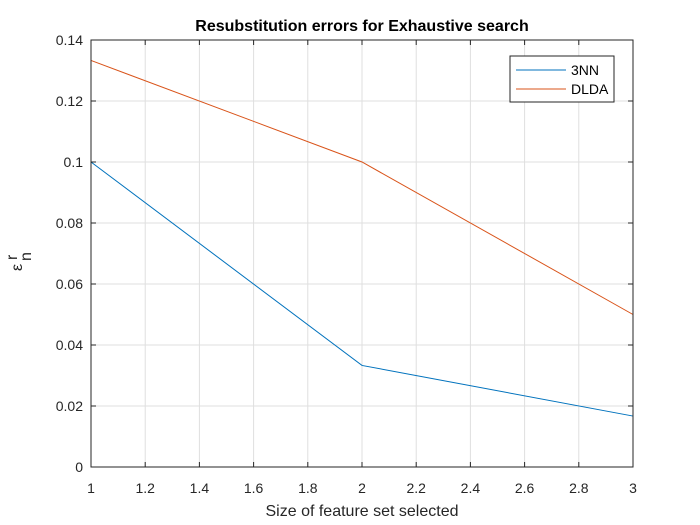  Describe the element at coordinates (69, 284) in the screenshot. I see `y-tick-label: 0.06` at that location.